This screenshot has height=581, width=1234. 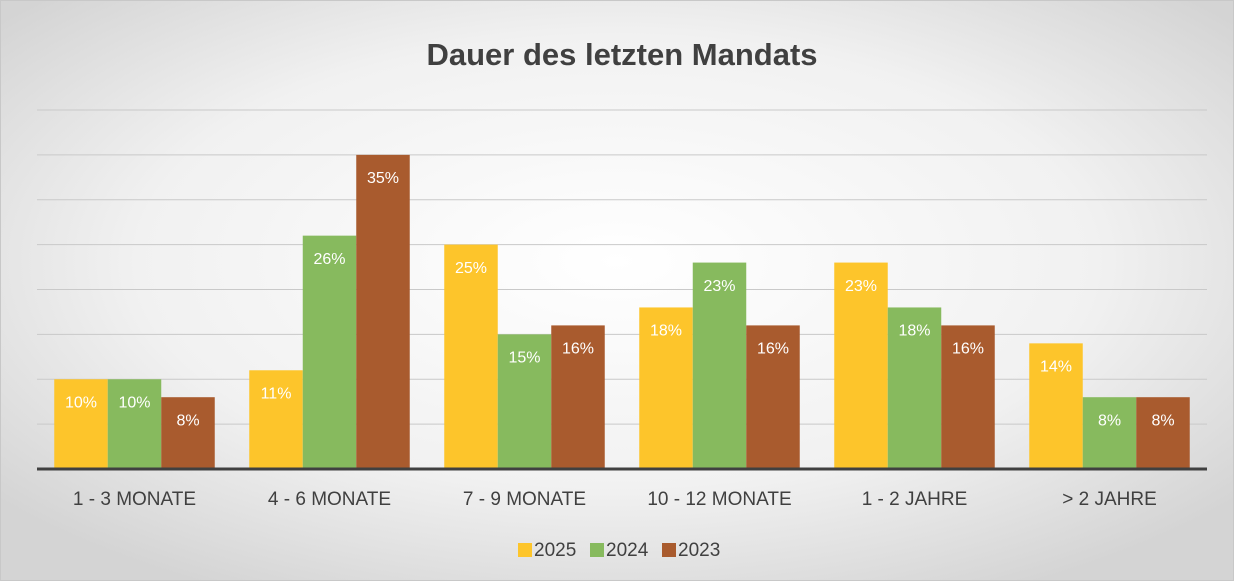 I want to click on data-label: 25%, so click(x=471, y=268).